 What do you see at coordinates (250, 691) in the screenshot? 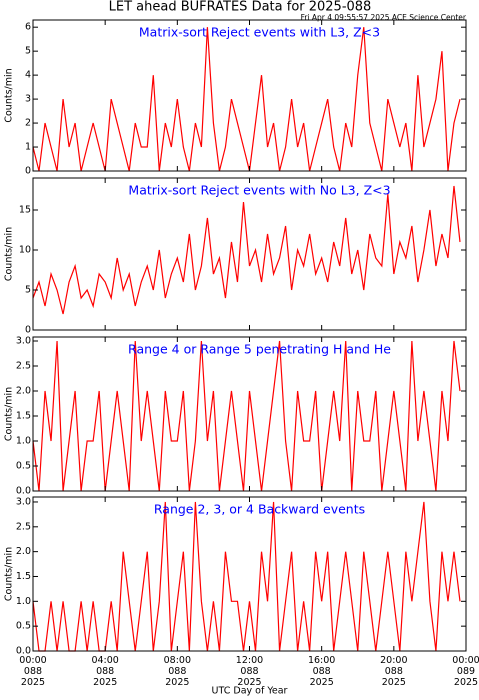
I see `x-axis-label: UTC Day of Year` at bounding box center [250, 691].